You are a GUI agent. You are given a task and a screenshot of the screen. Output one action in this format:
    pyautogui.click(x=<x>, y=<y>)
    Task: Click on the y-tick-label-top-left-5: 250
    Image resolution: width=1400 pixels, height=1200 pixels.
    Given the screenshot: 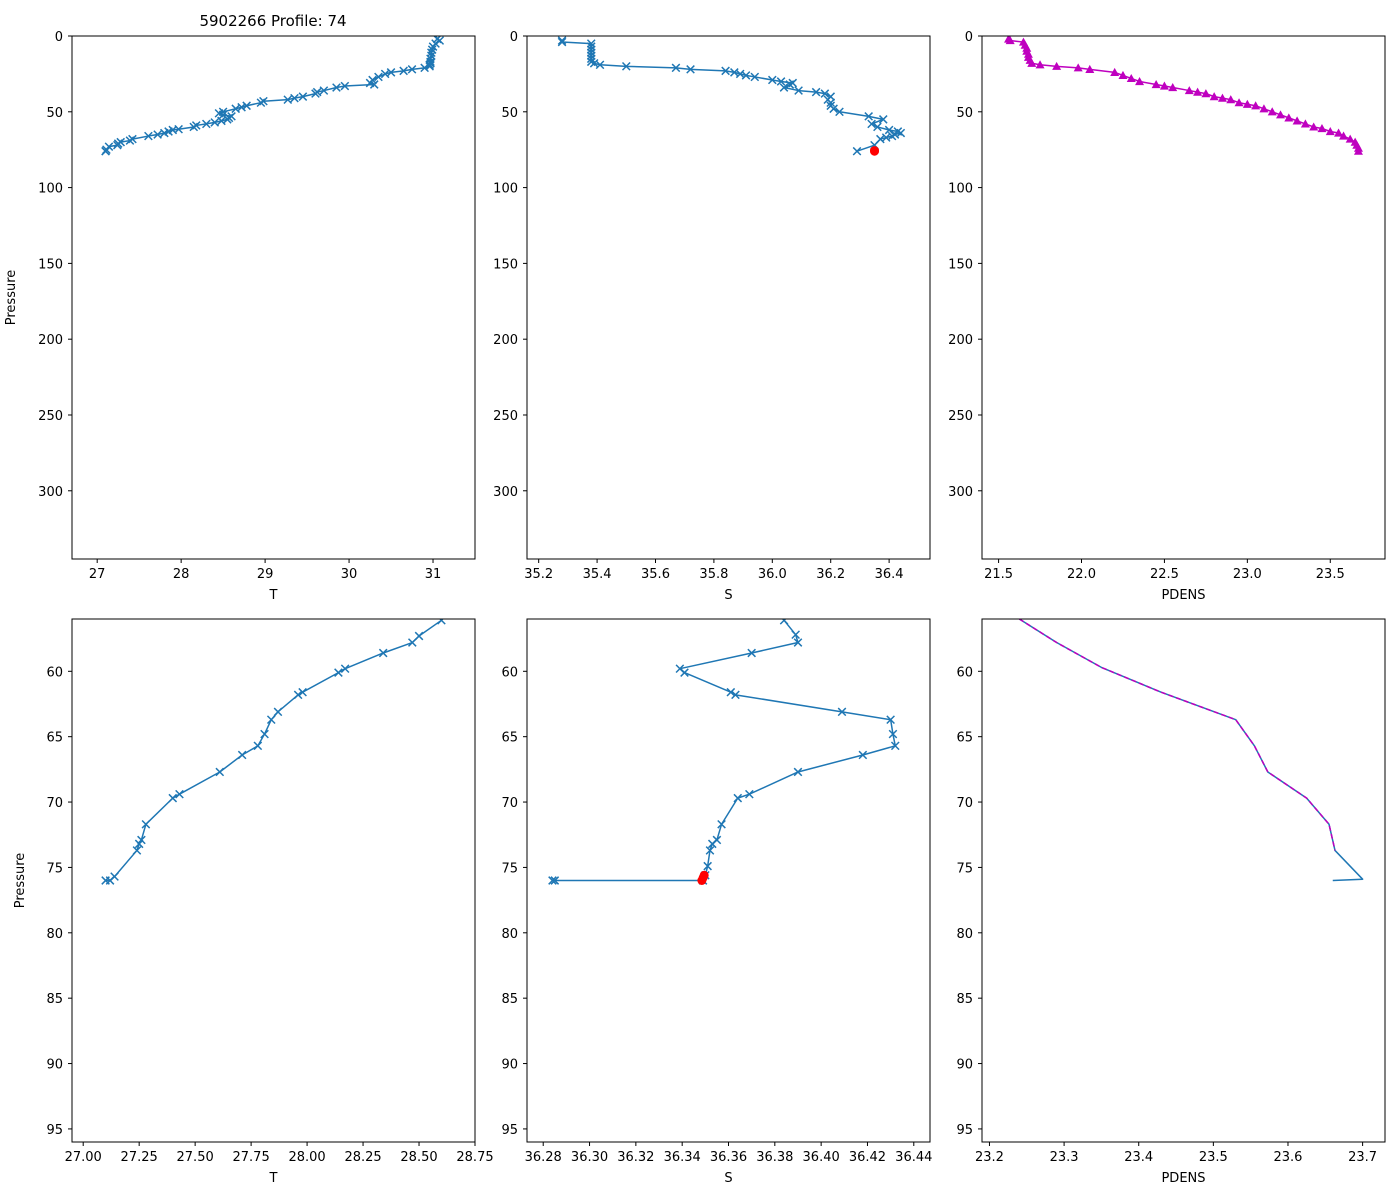 What is the action you would take?
    pyautogui.click(x=50, y=416)
    